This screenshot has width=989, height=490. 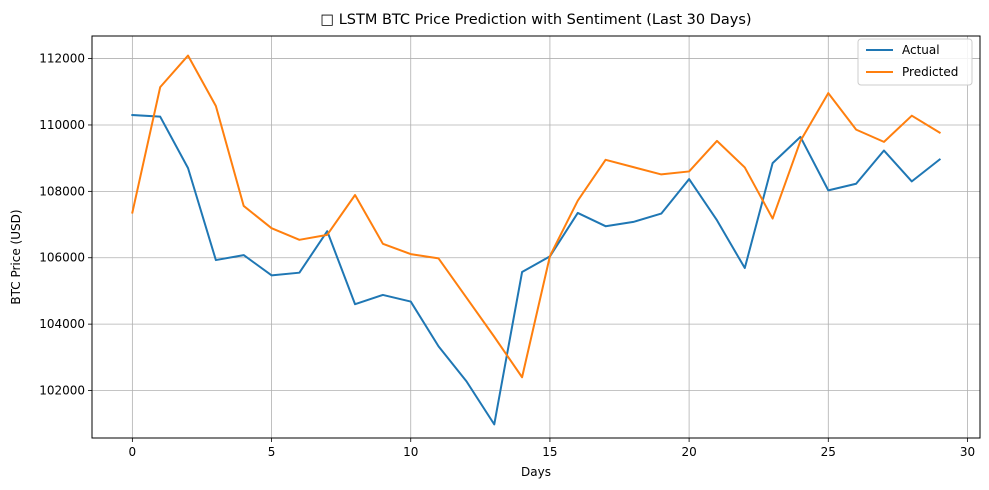 I want to click on legend: Actual Predicted, so click(x=915, y=62).